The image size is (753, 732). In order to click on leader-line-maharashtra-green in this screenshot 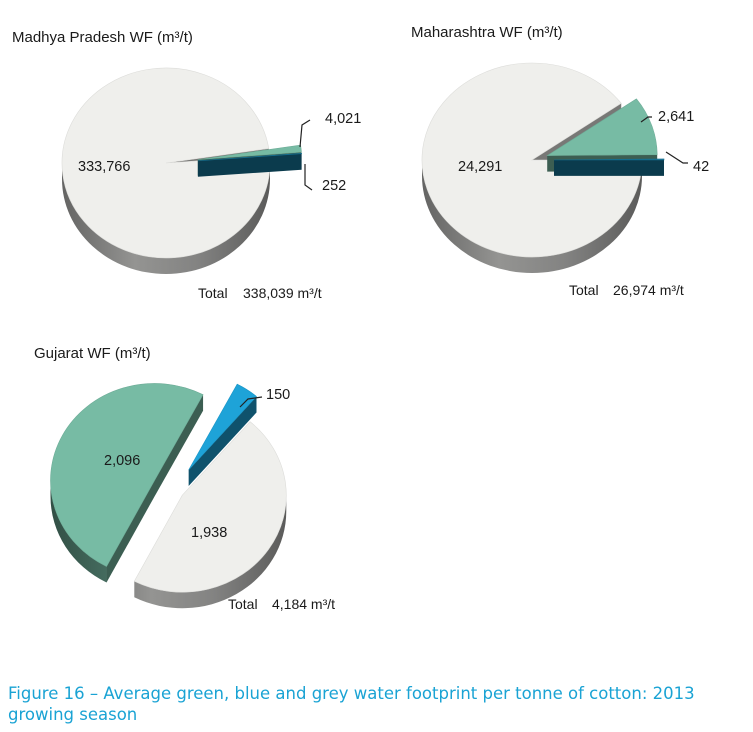, I will do `click(646, 119)`.